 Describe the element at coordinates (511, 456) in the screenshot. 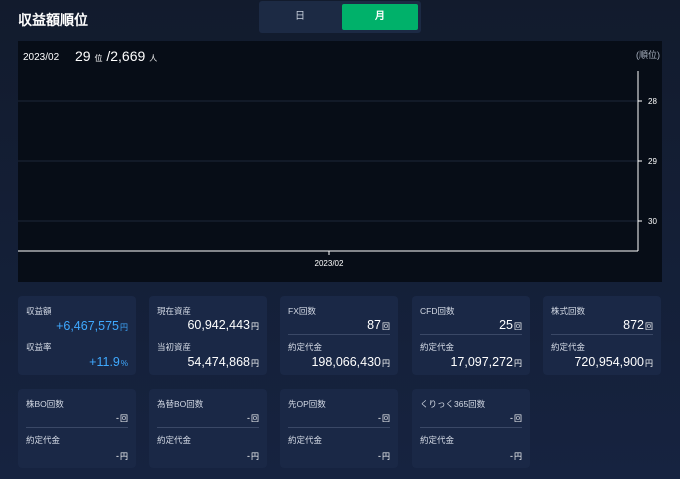

I see `kurikku-amount: -` at that location.